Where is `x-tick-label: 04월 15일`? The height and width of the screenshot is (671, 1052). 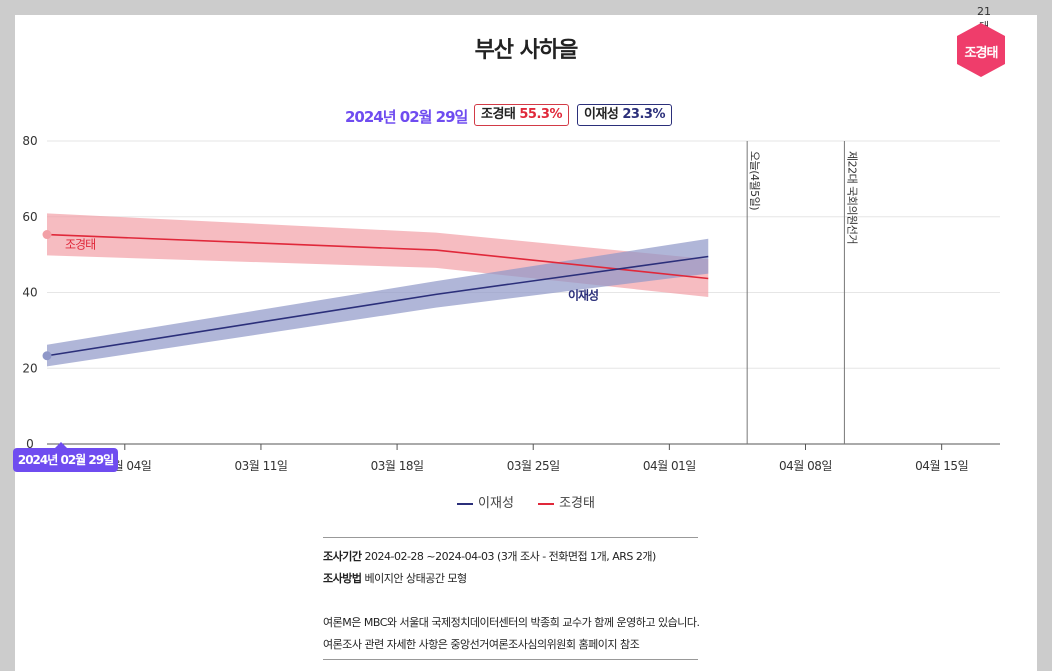
x-tick-label: 04월 15일 is located at coordinates (941, 466).